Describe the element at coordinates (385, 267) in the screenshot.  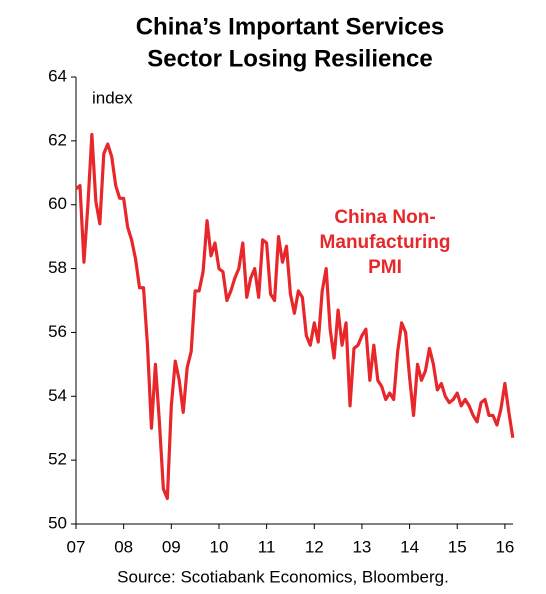
I see `annotation: PMI` at that location.